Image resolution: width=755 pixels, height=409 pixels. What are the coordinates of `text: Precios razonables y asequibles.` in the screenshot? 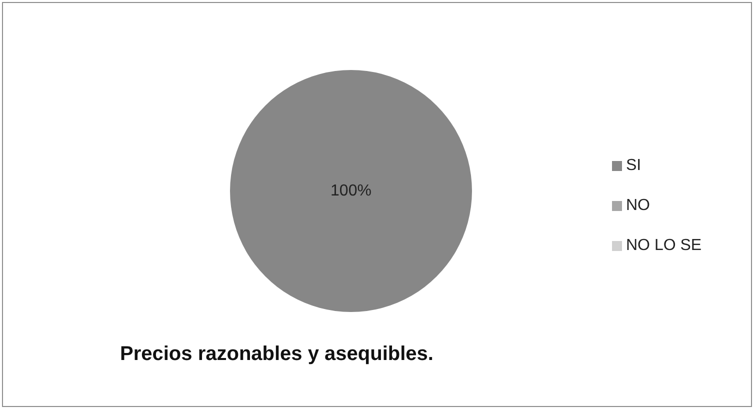 It's located at (277, 354).